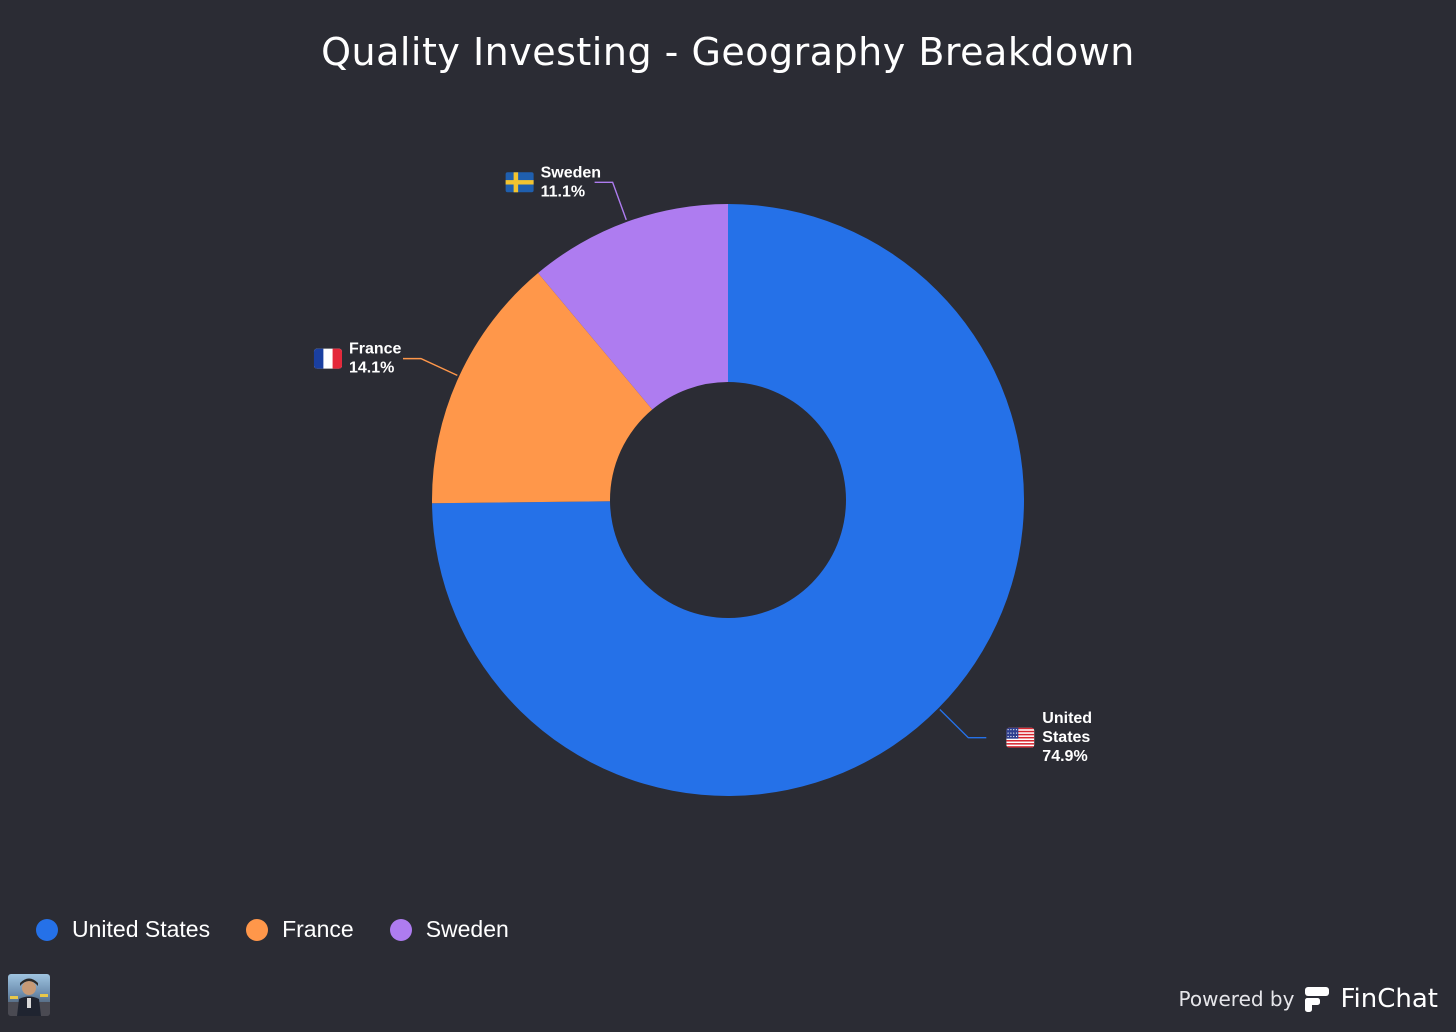 The image size is (1456, 1032). What do you see at coordinates (141, 929) in the screenshot?
I see `legend-label: United States` at bounding box center [141, 929].